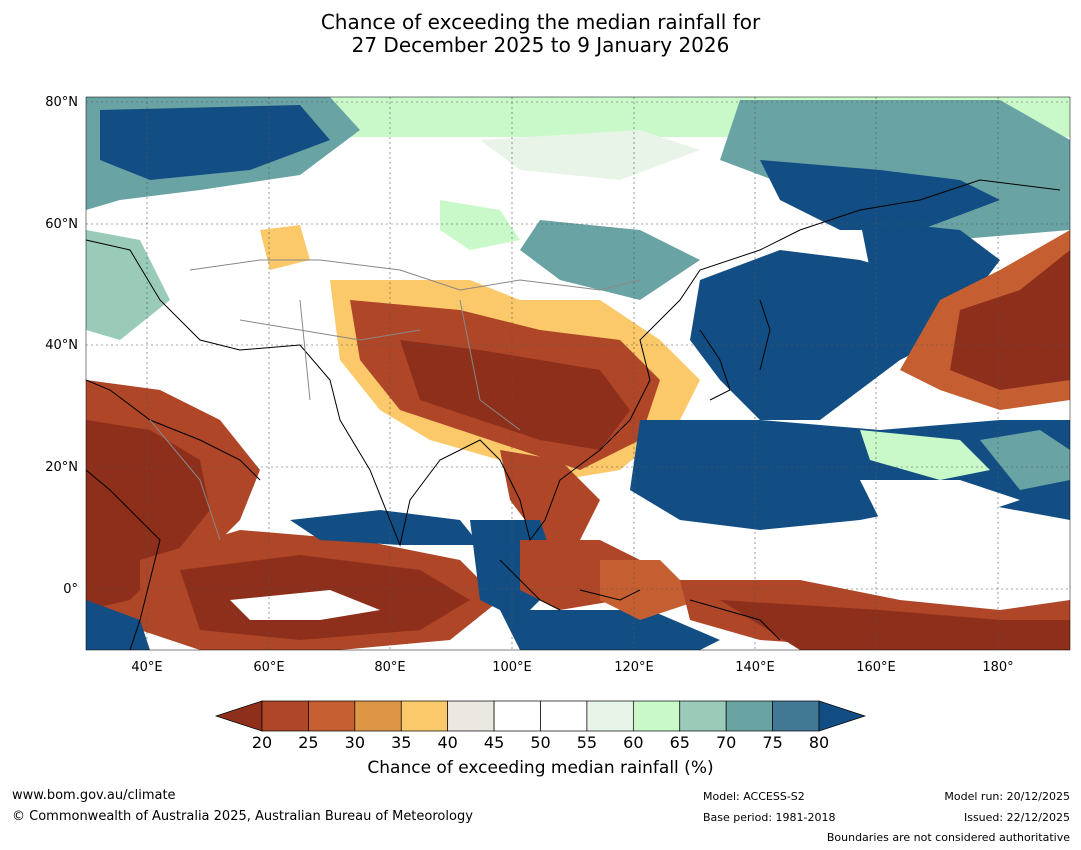 The width and height of the screenshot is (1081, 850). What do you see at coordinates (61, 345) in the screenshot?
I see `lat-label-40n: 40°N` at bounding box center [61, 345].